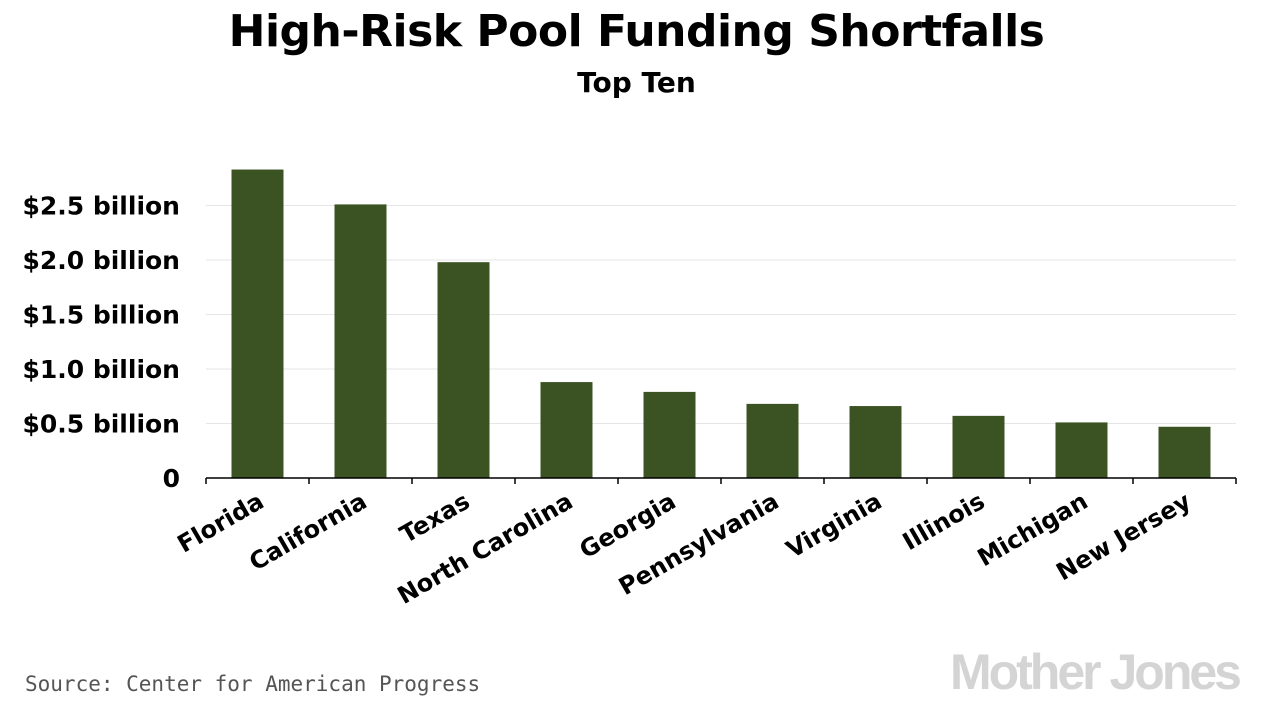 The height and width of the screenshot is (711, 1273). I want to click on x-tick-label: Texas, so click(434, 518).